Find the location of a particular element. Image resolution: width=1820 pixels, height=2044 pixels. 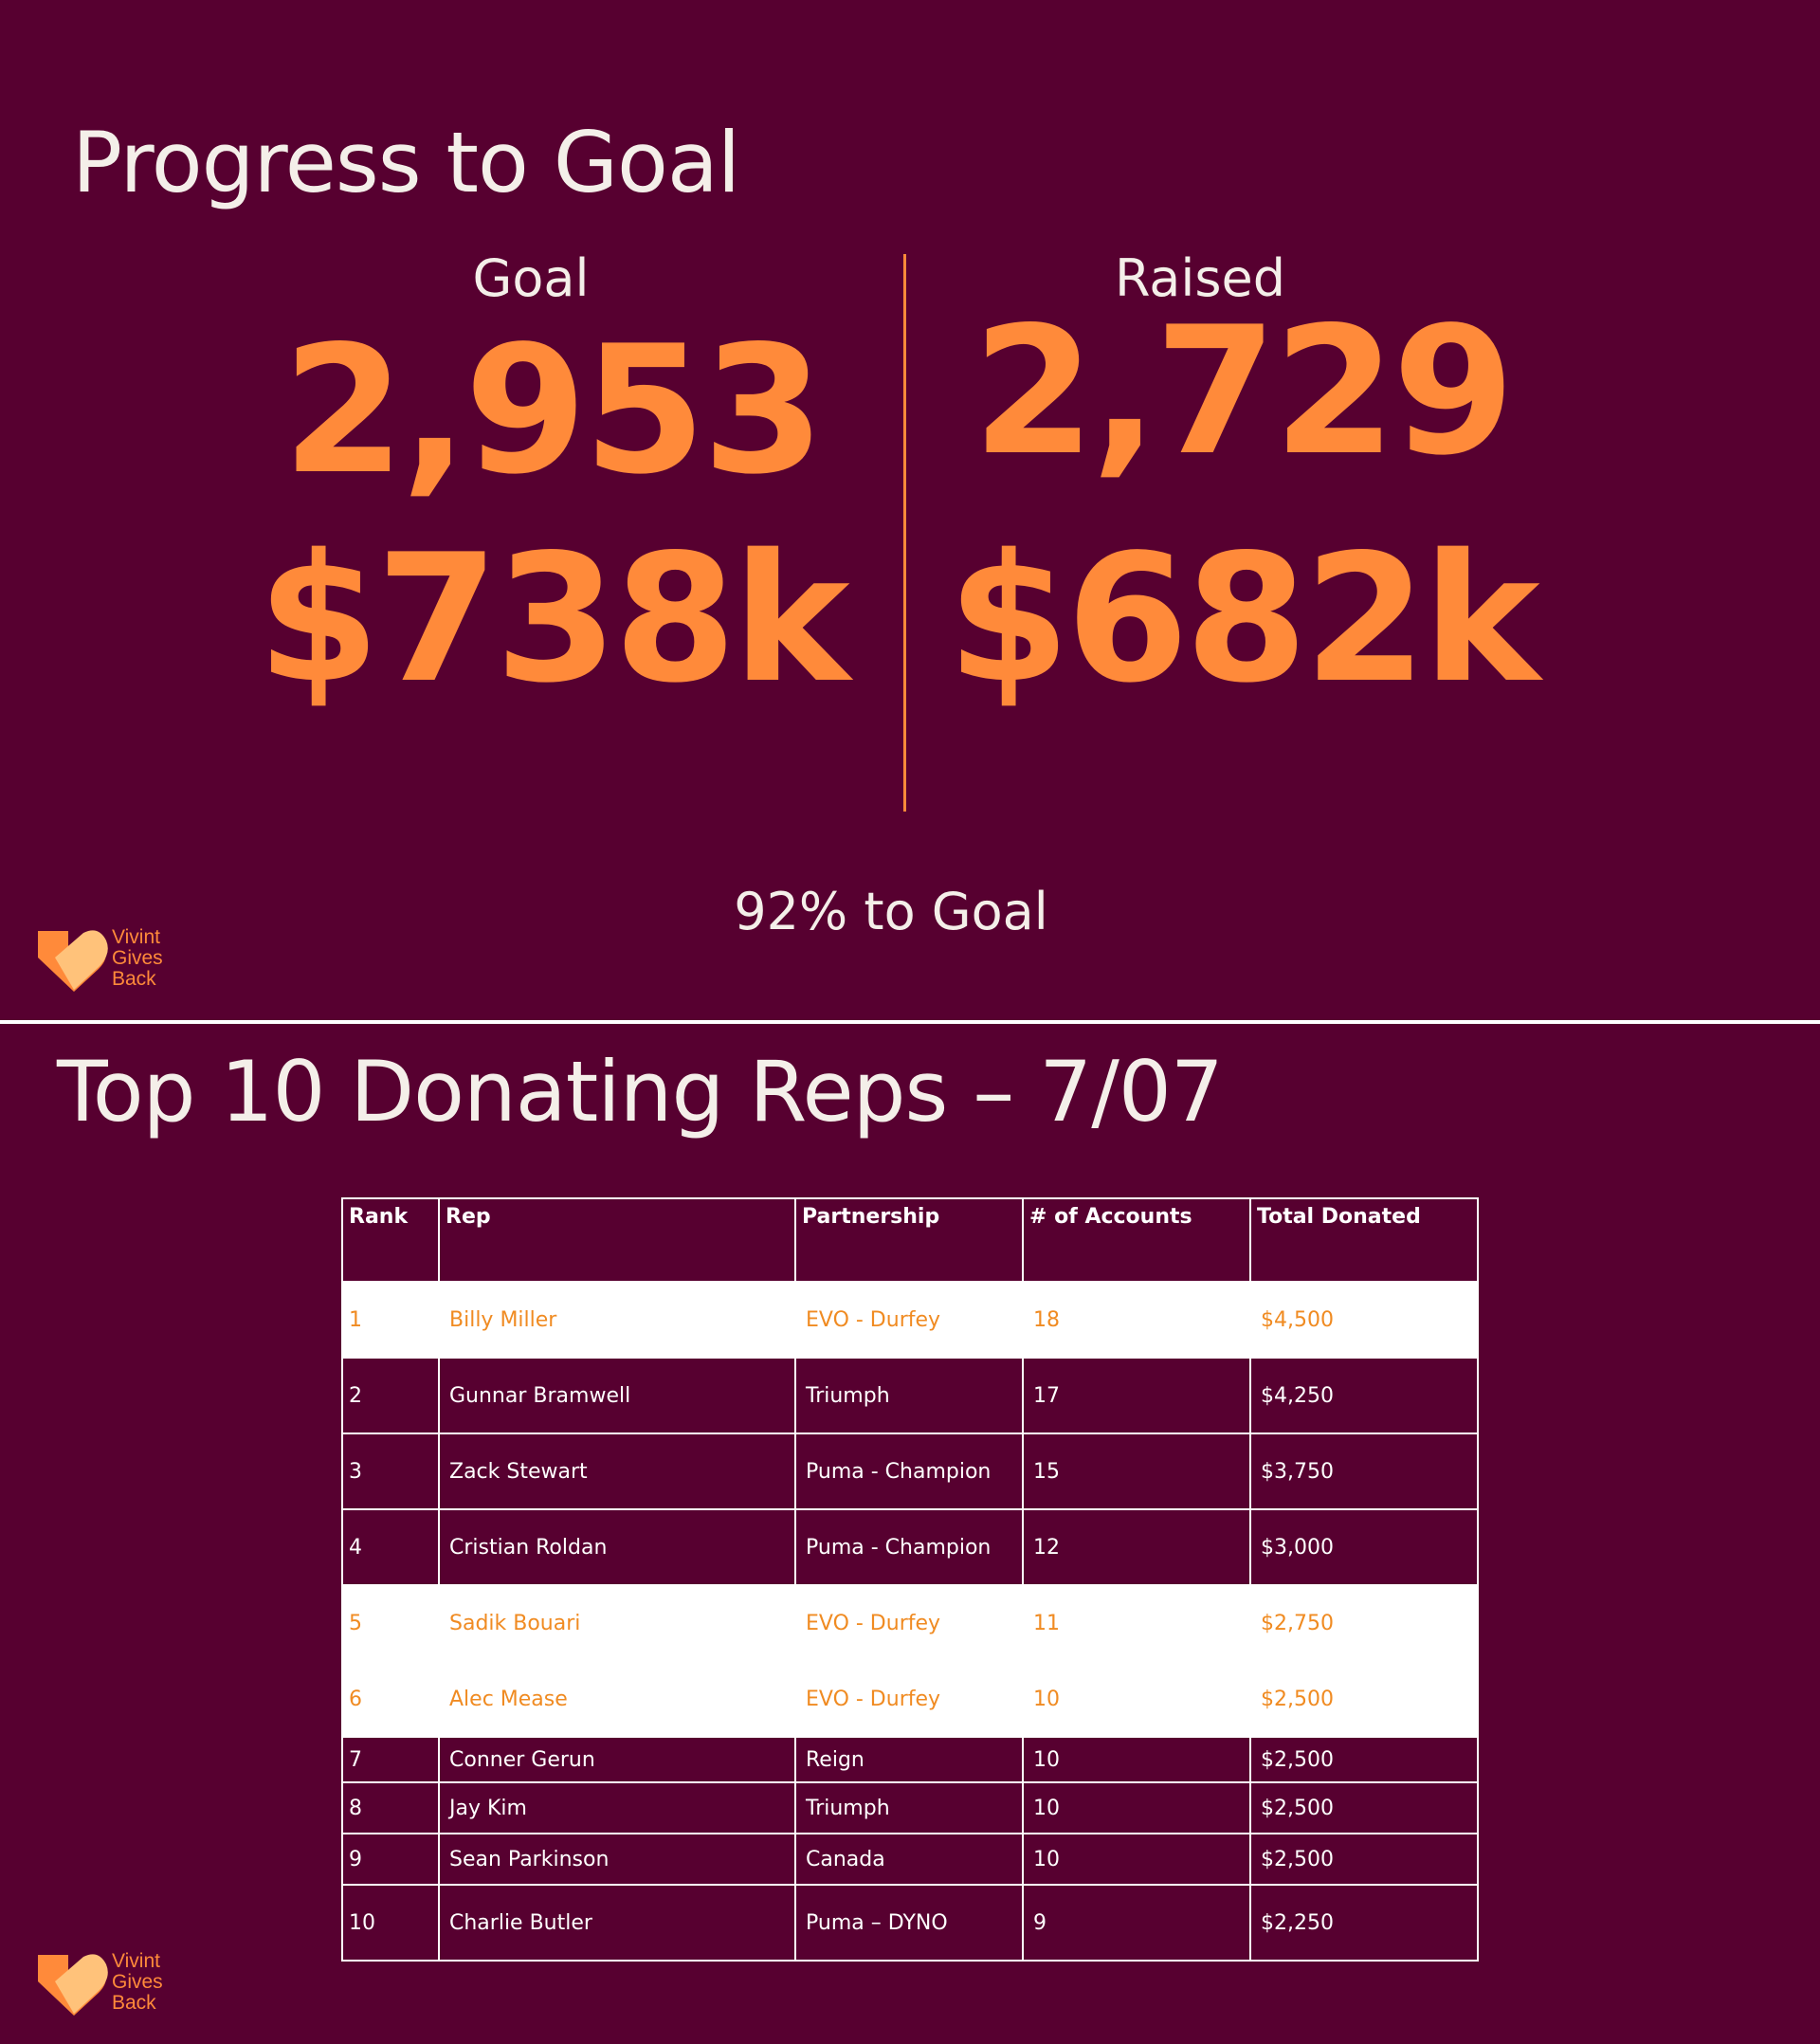

raised-count: 2,729 is located at coordinates (1243, 391).